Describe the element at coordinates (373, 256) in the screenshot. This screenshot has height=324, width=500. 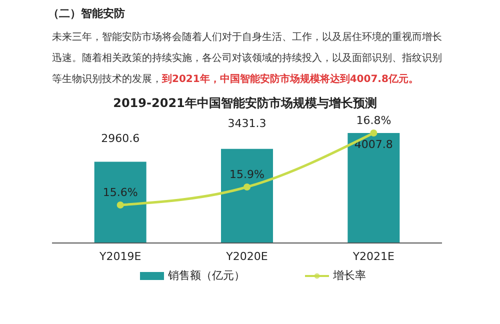
I see `x-tick-label: Y2021E` at that location.